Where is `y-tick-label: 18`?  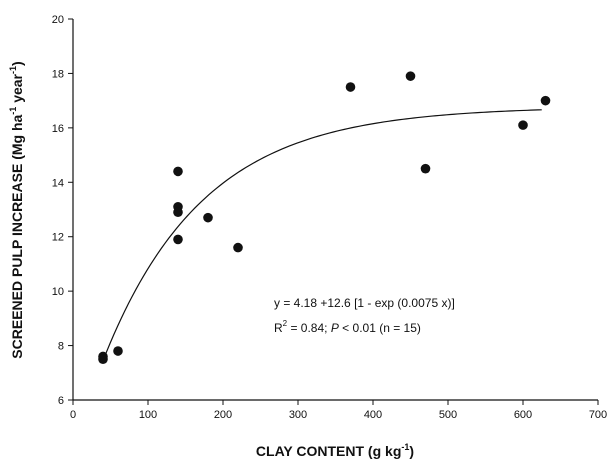
y-tick-label: 18 is located at coordinates (58, 74).